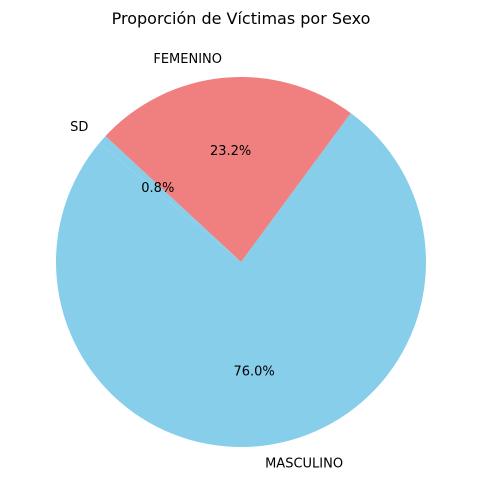  Describe the element at coordinates (170, 199) in the screenshot. I see `pie-slice-sd` at that location.